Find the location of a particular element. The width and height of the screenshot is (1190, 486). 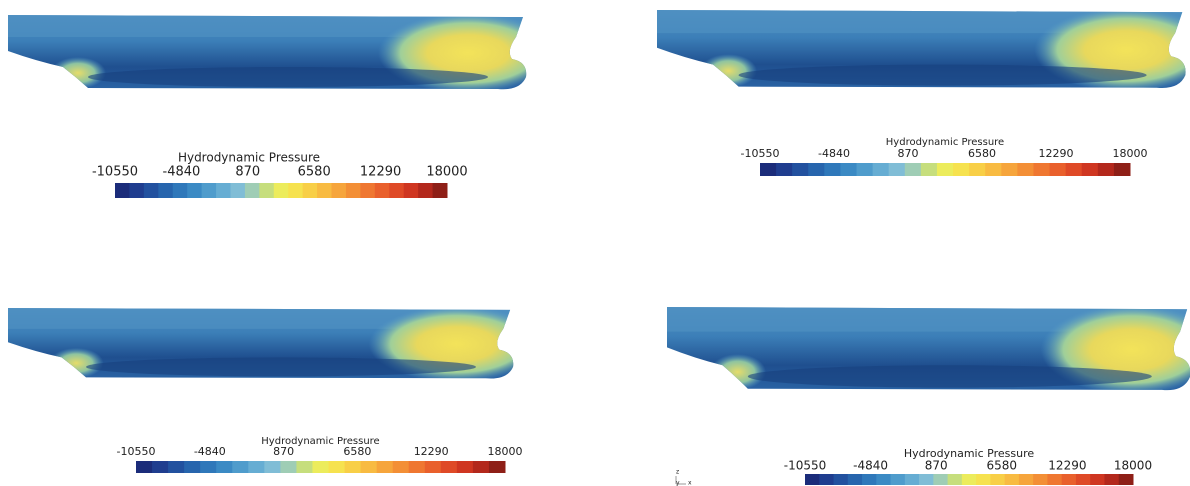

triad-label: z is located at coordinates (677, 472).